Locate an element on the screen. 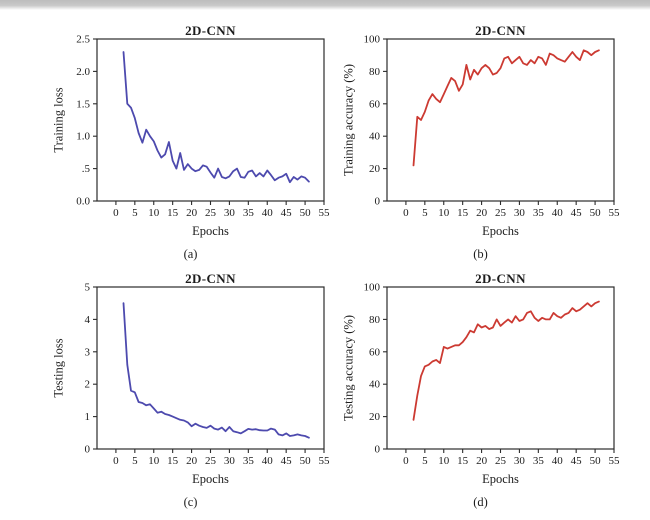 This screenshot has width=650, height=520. y-tick-label: 4 is located at coordinates (88, 320).